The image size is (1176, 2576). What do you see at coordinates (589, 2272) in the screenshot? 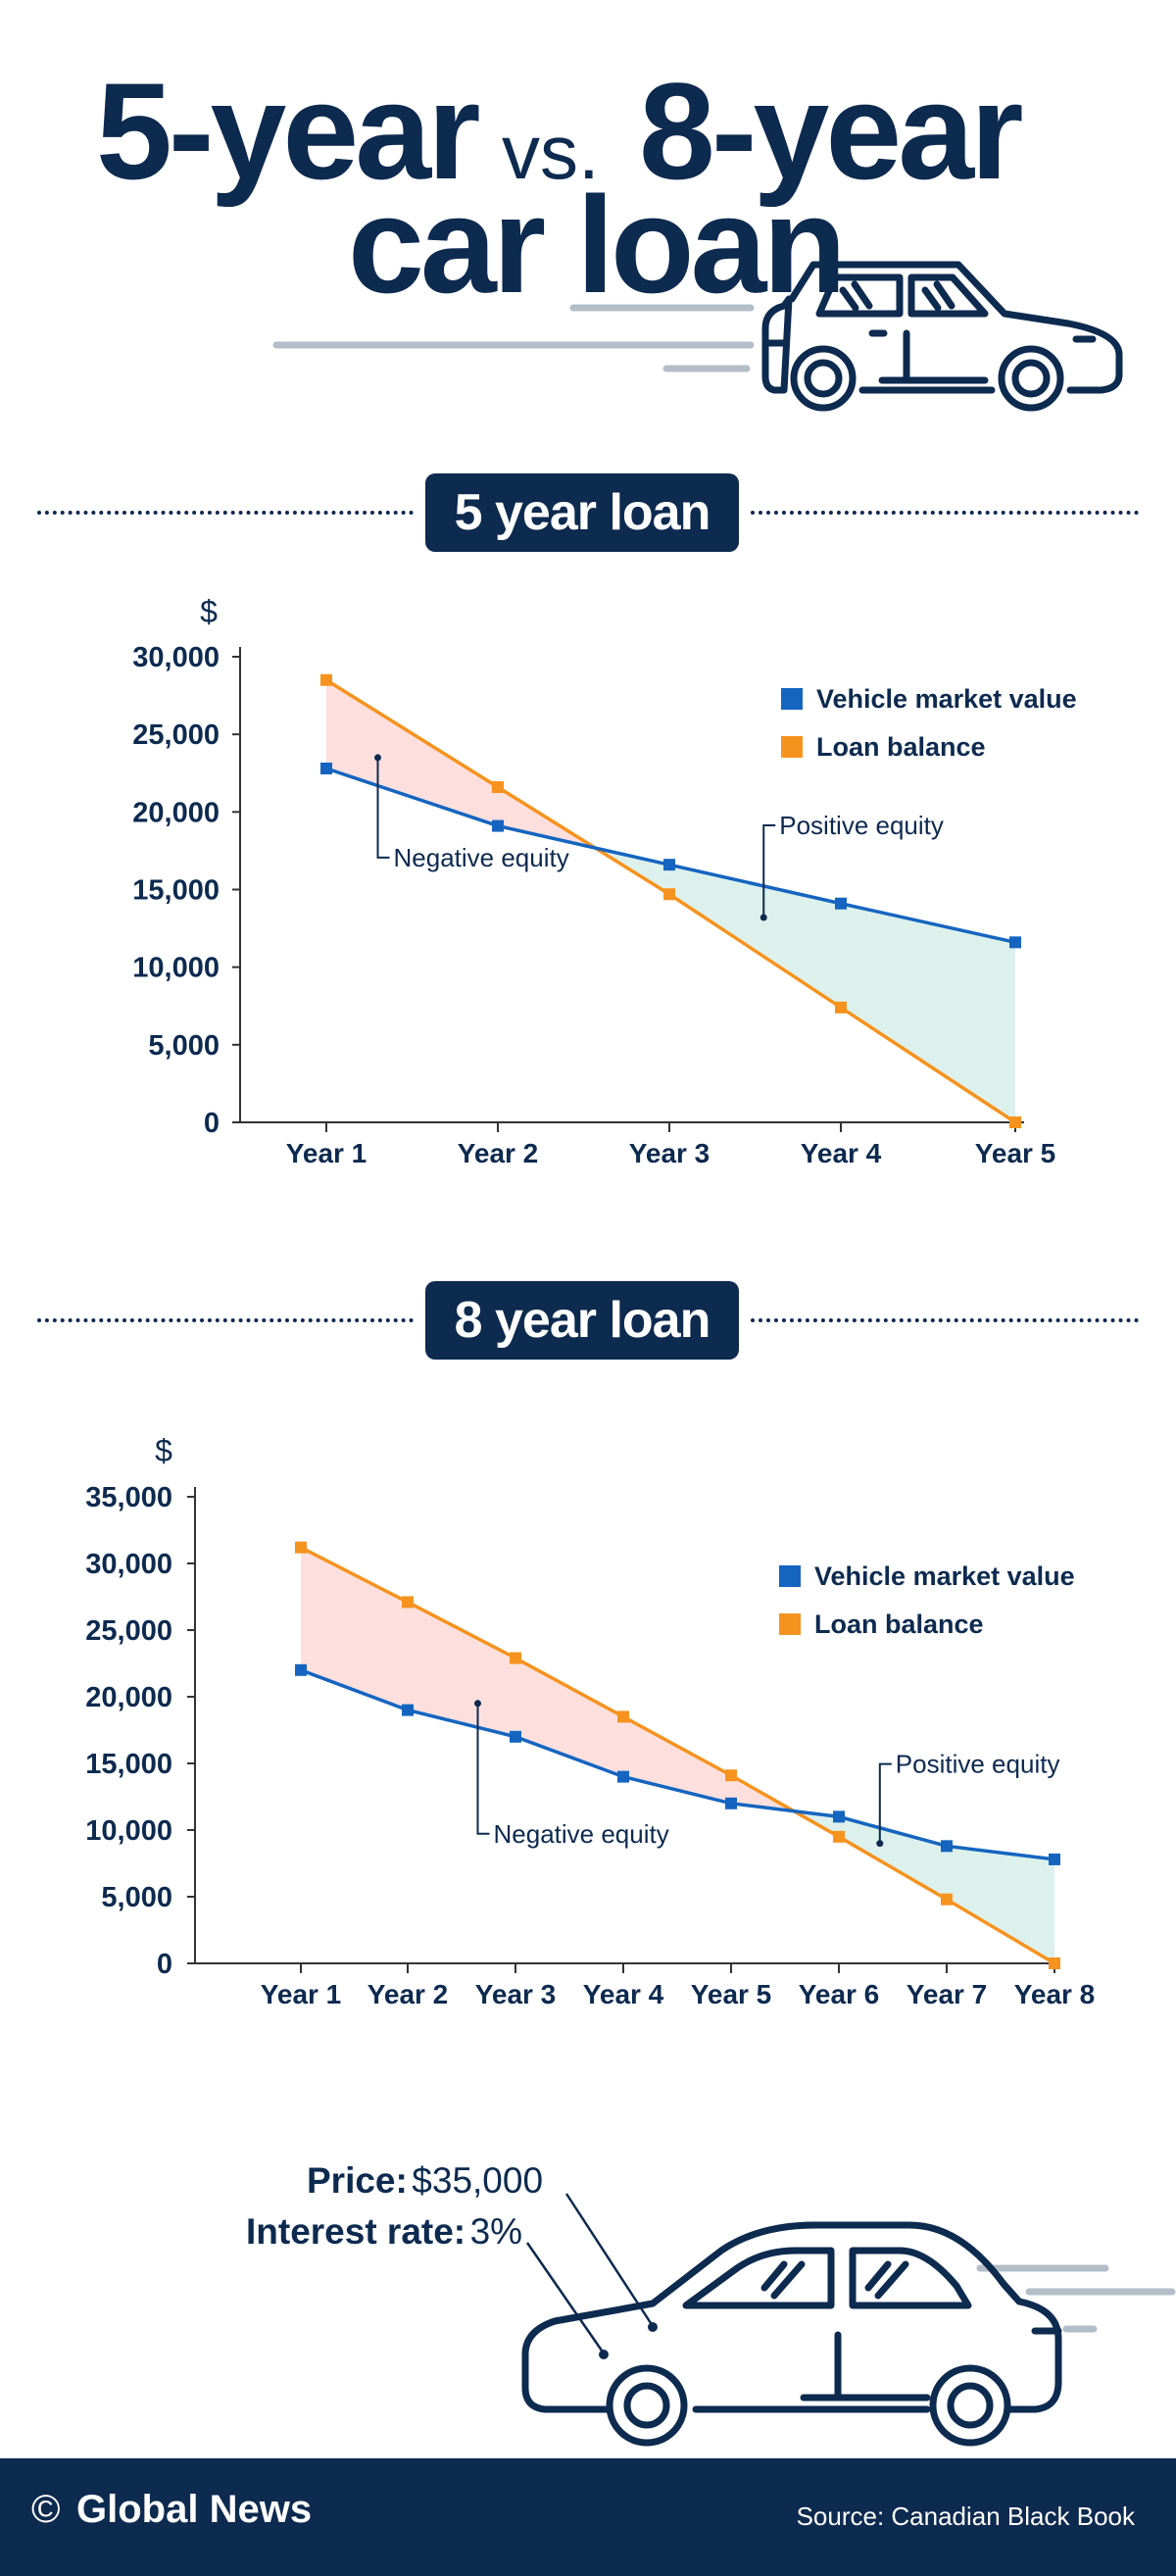
I see `callout-lines` at bounding box center [589, 2272].